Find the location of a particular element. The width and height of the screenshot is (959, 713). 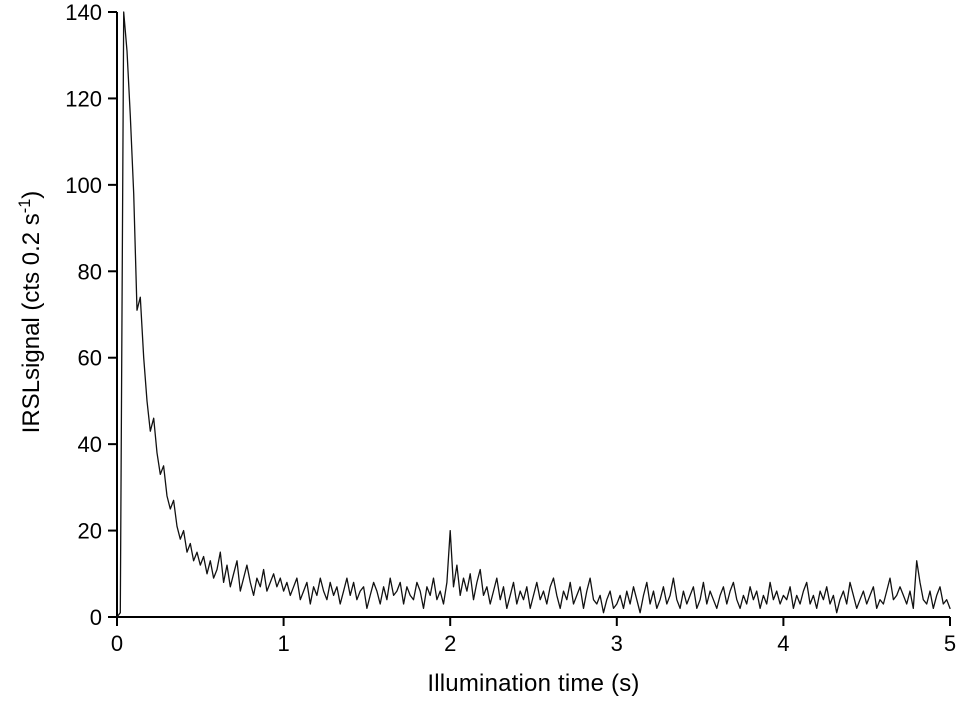

y-tick-label: 80 is located at coordinates (90, 271).